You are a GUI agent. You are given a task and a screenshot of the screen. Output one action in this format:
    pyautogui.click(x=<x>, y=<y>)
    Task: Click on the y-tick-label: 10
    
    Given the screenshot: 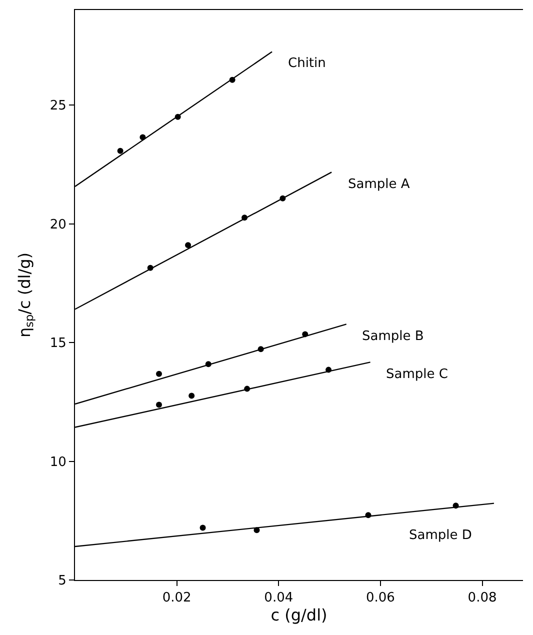 What is the action you would take?
    pyautogui.click(x=58, y=462)
    